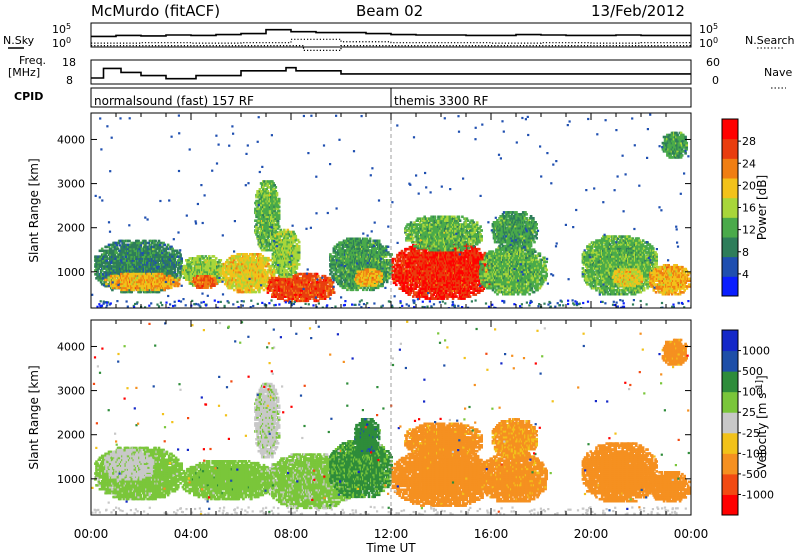  What do you see at coordinates (24, 72) in the screenshot?
I see `freq-label-line2: [MHz]` at bounding box center [24, 72].